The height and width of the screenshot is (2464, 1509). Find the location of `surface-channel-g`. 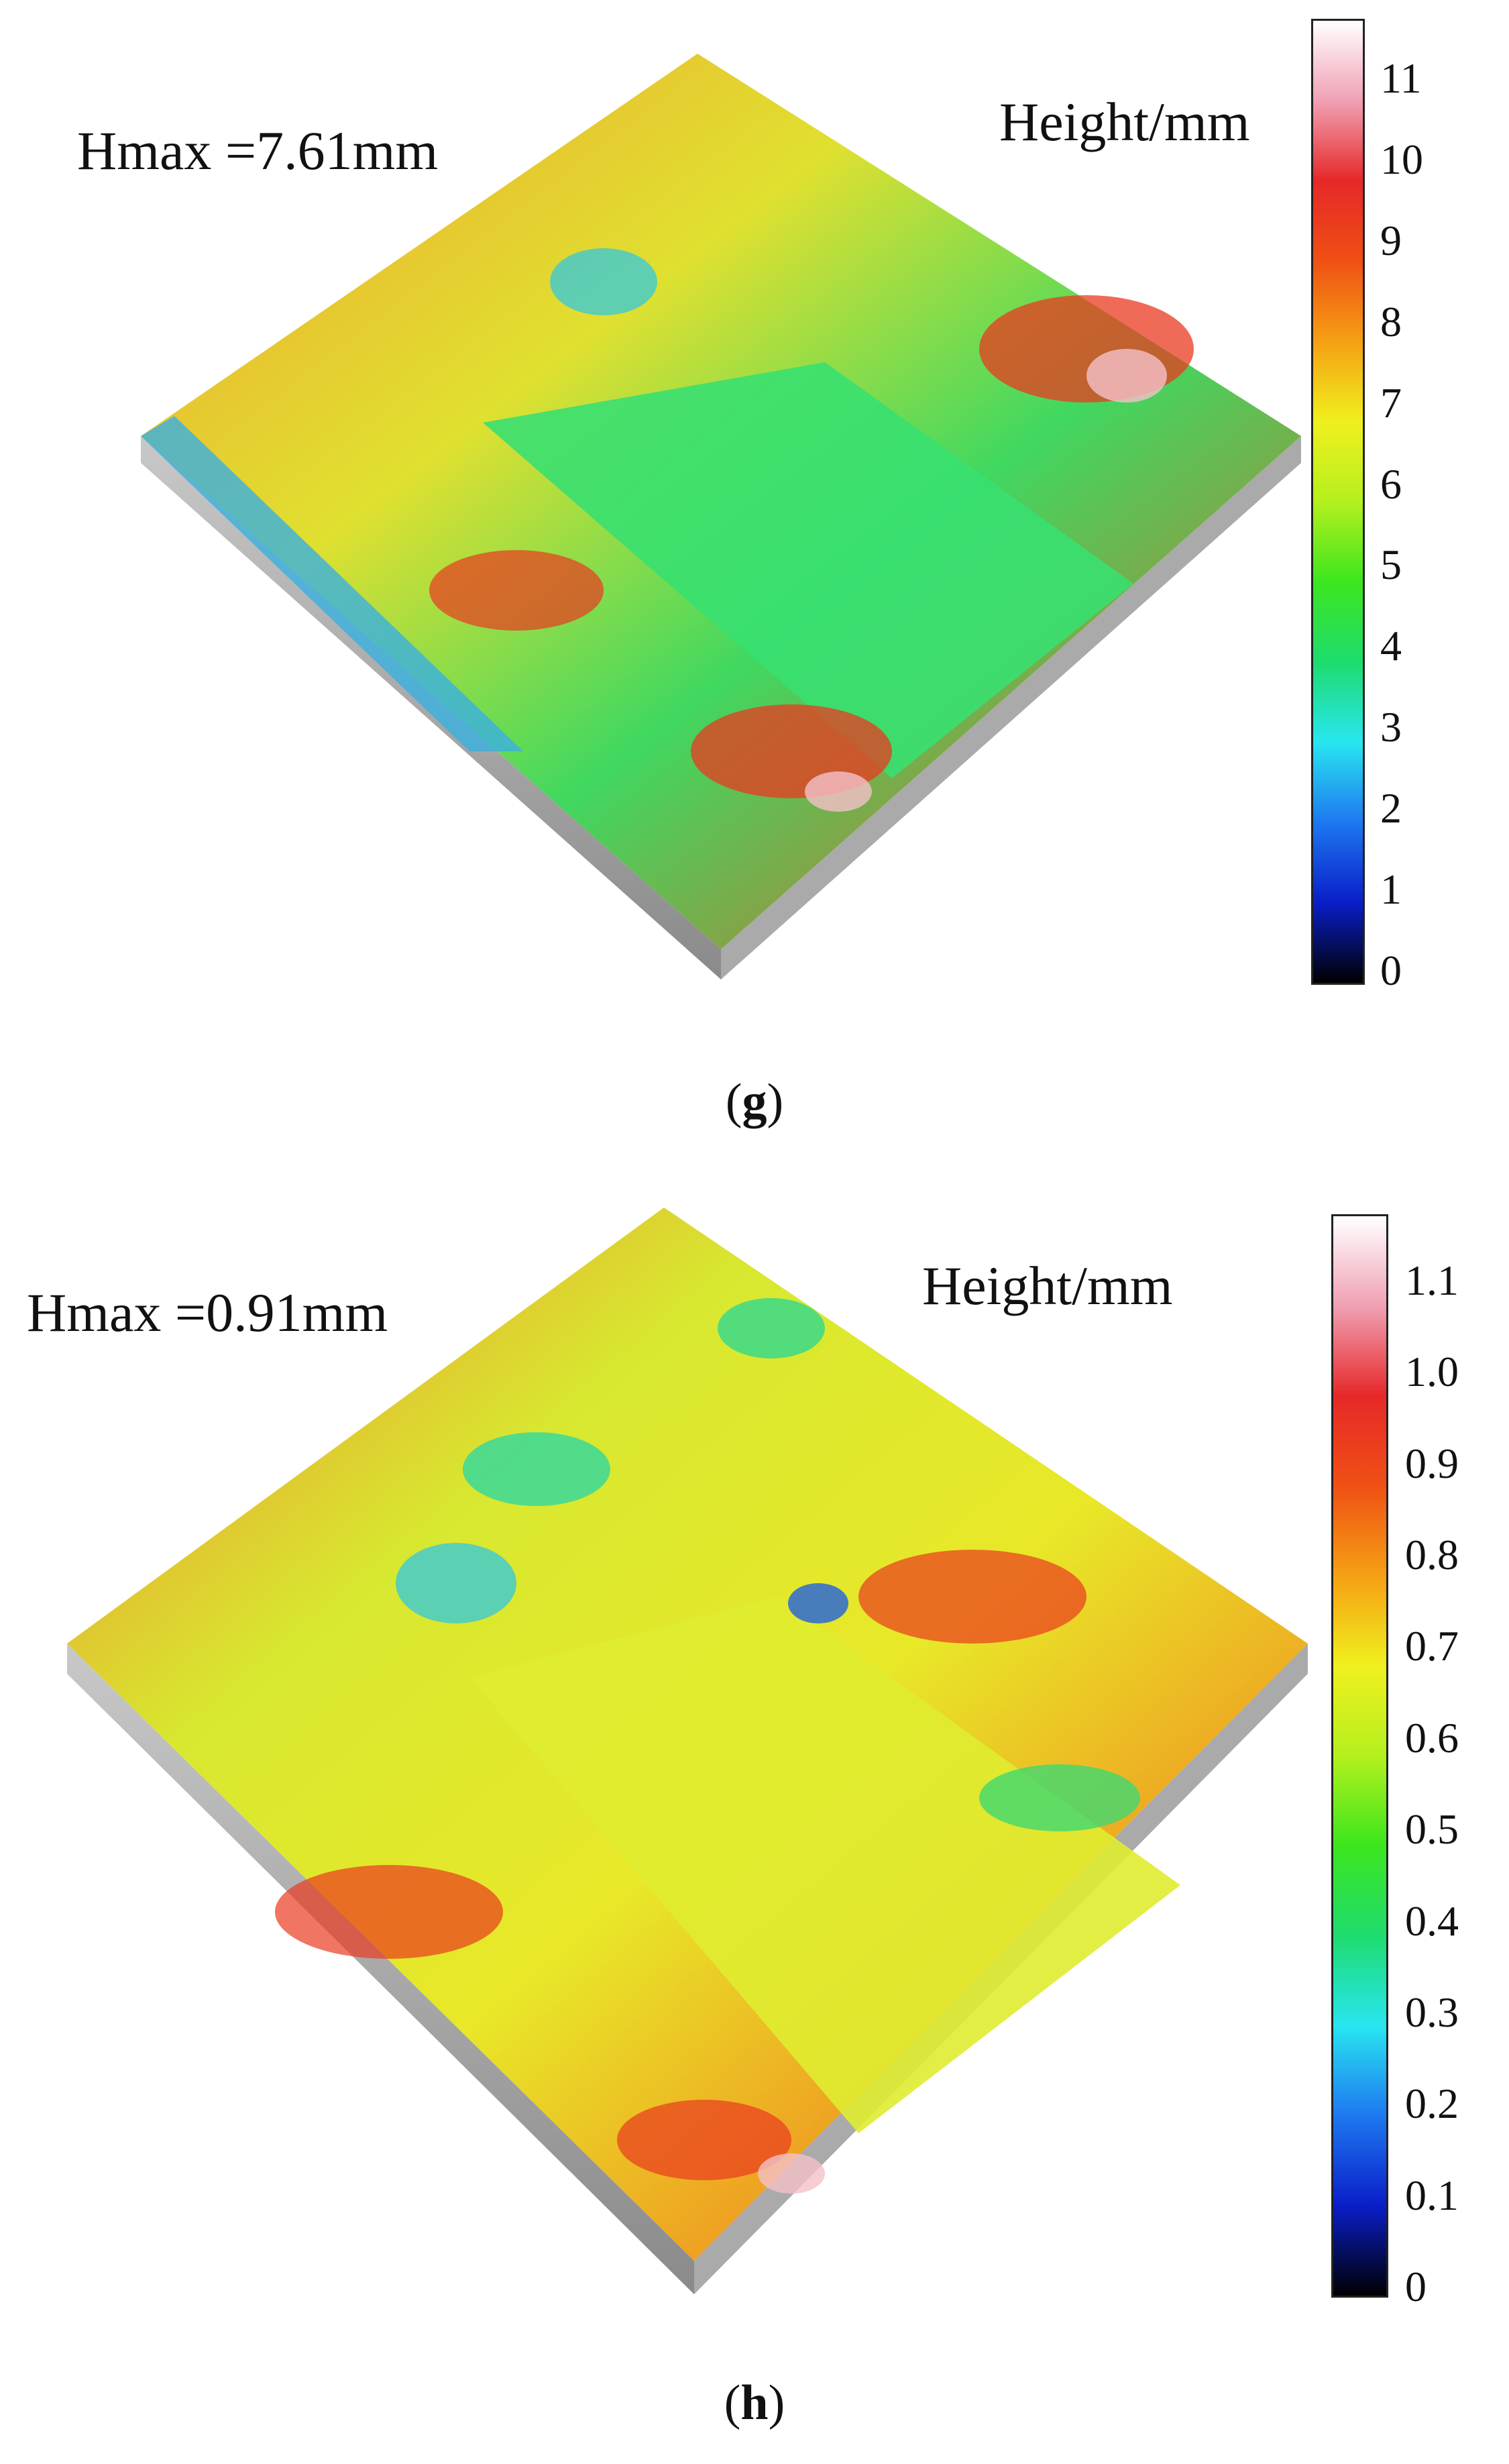

surface-channel-g is located at coordinates (808, 570).